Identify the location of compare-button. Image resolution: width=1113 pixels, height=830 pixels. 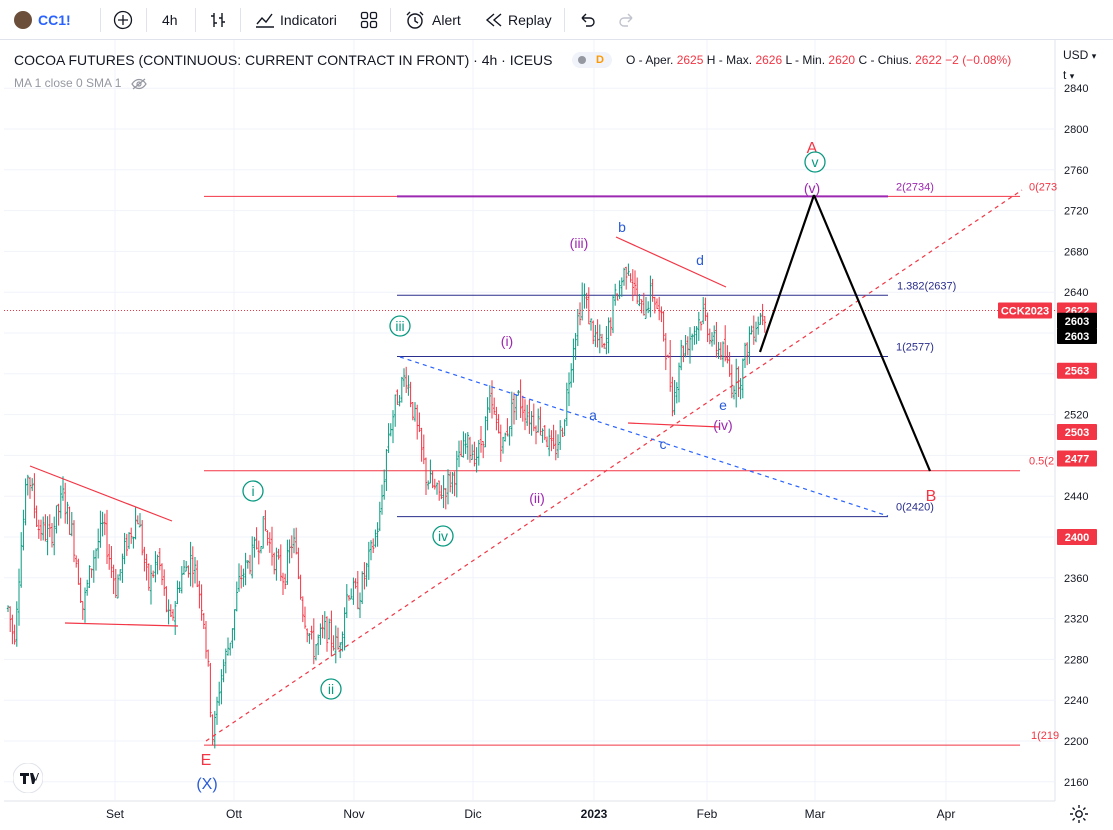
(123, 20).